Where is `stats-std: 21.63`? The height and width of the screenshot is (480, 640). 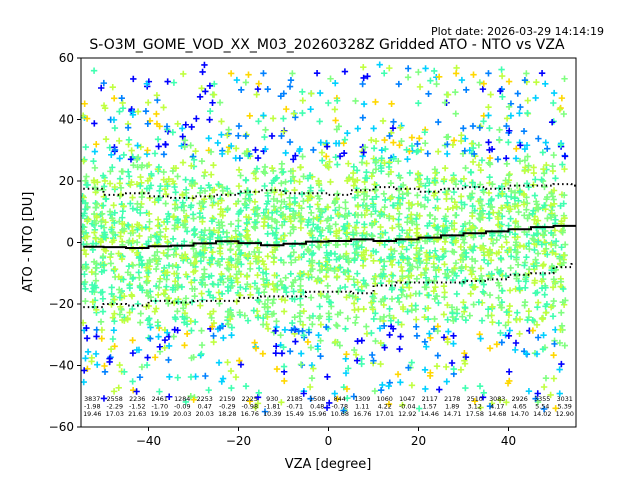
stats-std: 21.63 is located at coordinates (137, 414).